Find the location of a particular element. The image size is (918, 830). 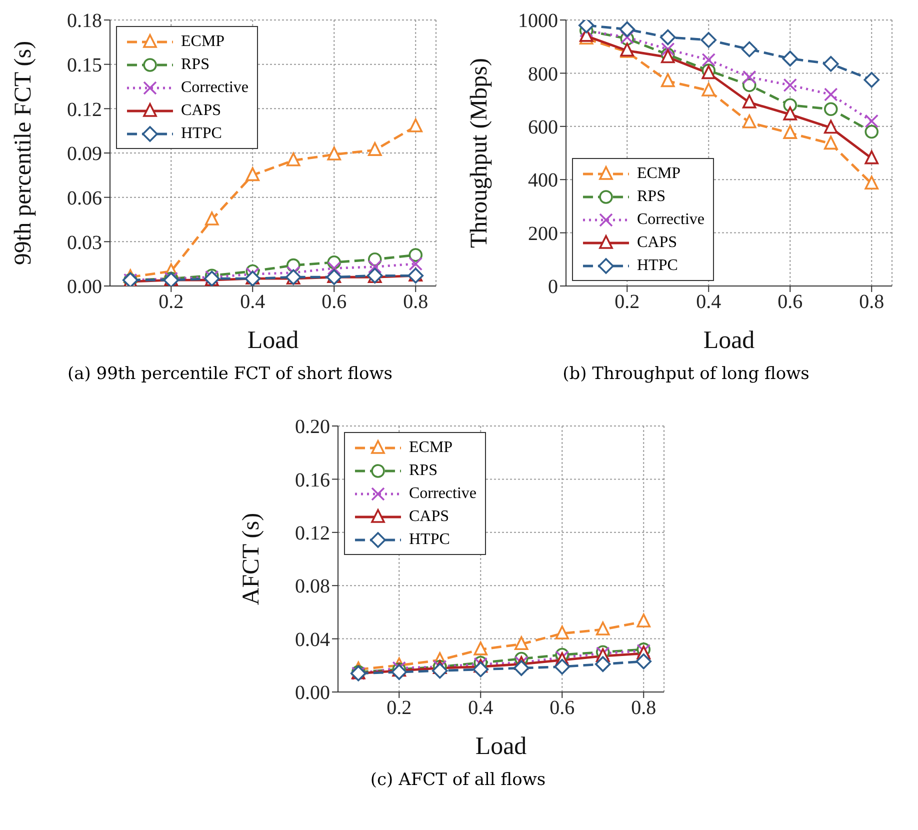

y-axis-title: 99th percentile FCT (s) is located at coordinates (23, 153).